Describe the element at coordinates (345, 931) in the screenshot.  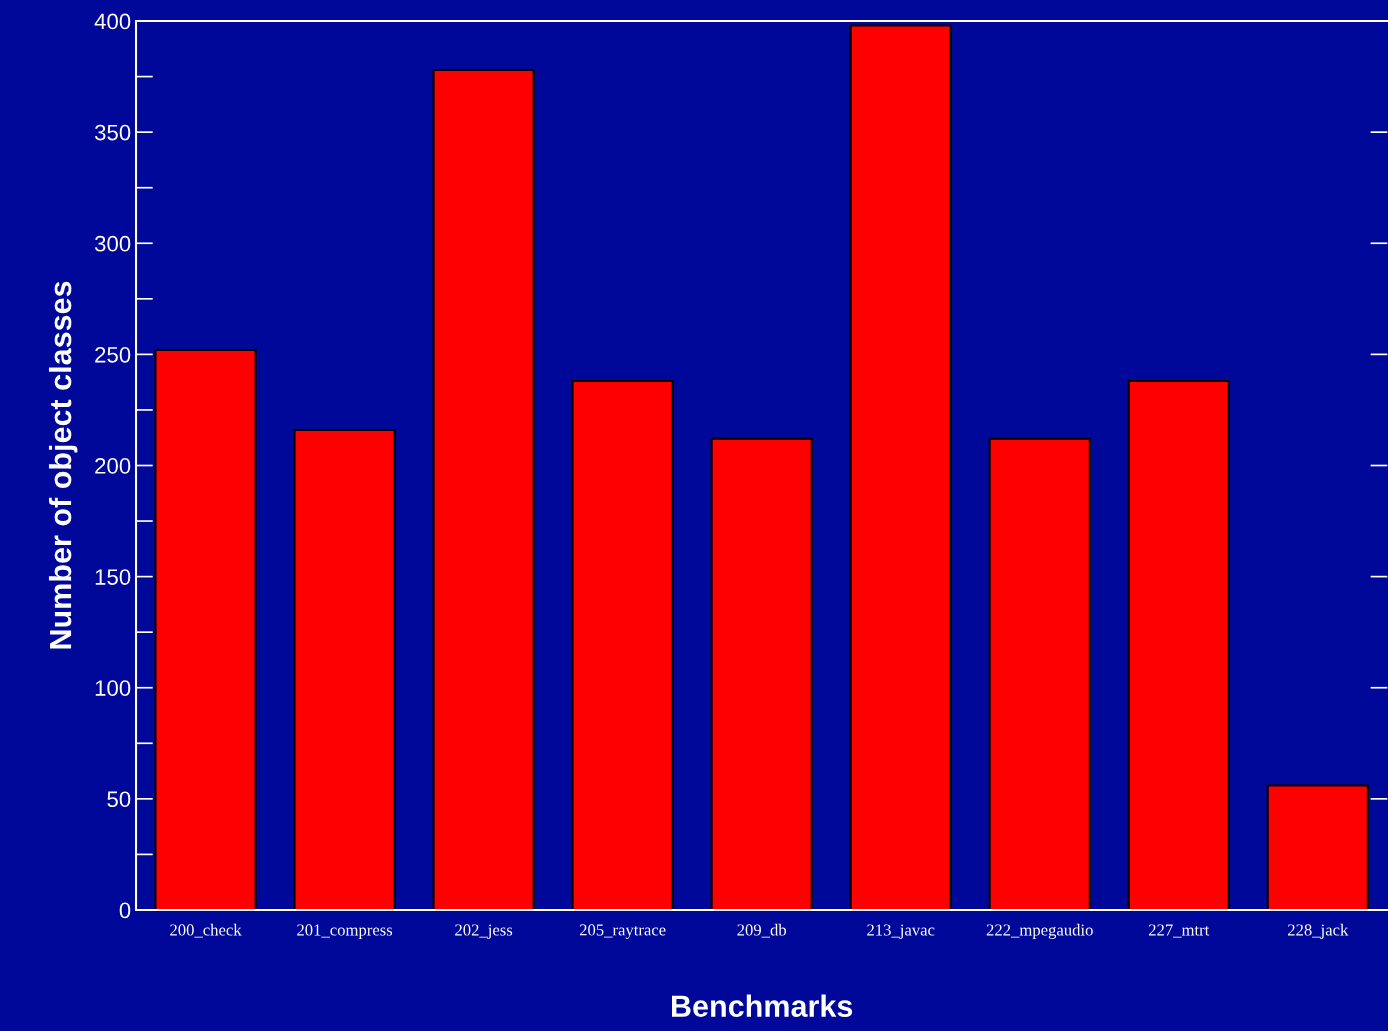
I see `x-tick-label: 201_compress` at that location.